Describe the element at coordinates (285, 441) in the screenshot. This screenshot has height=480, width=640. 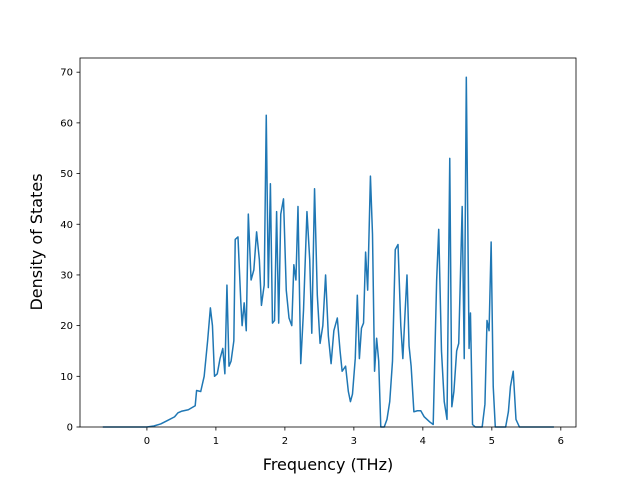
I see `x-tick-label: 2` at that location.